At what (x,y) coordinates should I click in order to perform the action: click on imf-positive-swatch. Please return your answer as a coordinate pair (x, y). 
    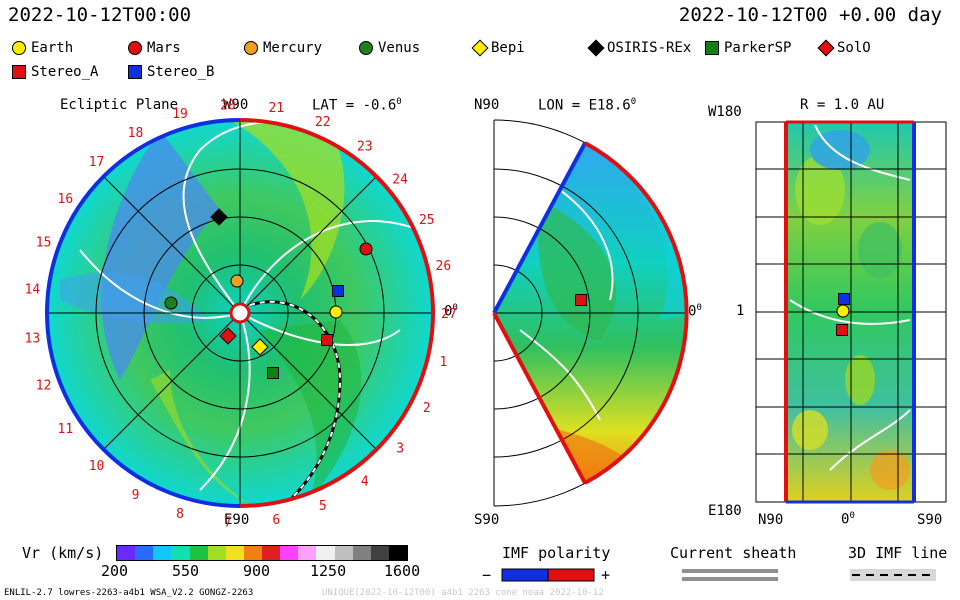
    Looking at the image, I should click on (571, 575).